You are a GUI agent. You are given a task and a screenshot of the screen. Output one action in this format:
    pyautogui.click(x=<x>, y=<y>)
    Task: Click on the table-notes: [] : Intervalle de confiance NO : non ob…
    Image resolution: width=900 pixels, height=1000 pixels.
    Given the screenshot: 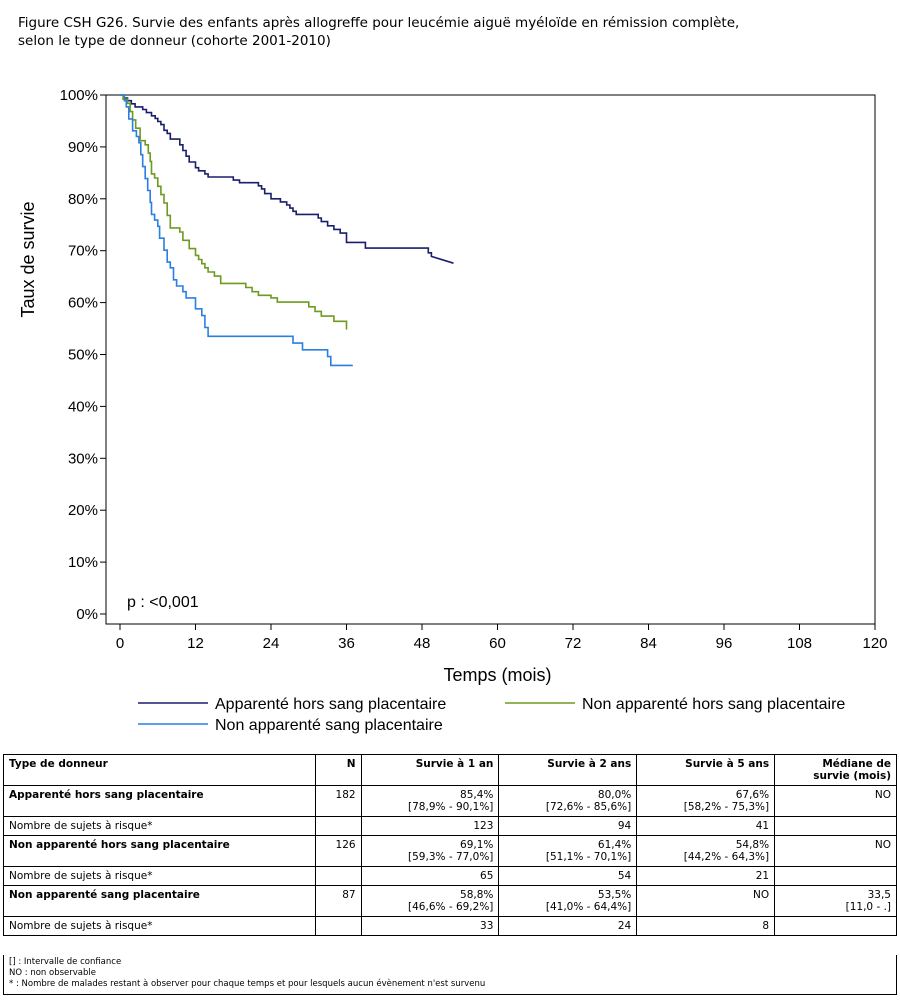 What is the action you would take?
    pyautogui.click(x=450, y=975)
    